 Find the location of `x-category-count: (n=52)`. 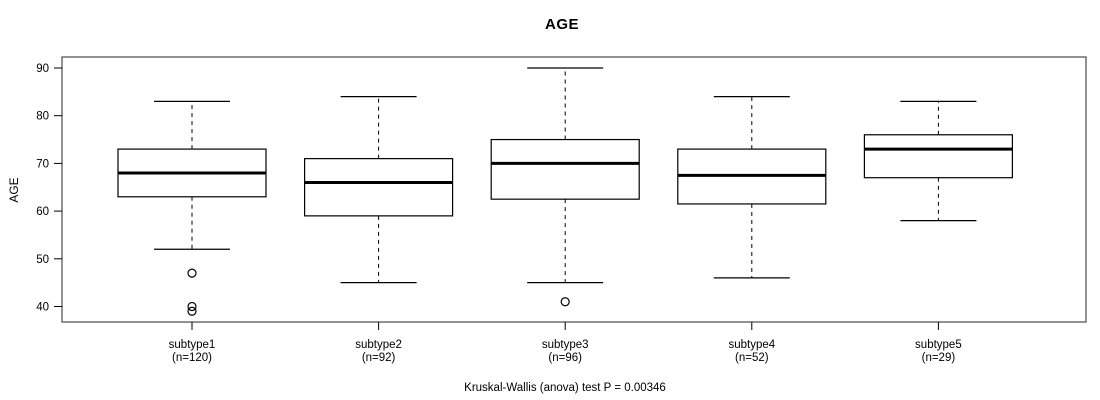

x-category-count: (n=52) is located at coordinates (752, 358).